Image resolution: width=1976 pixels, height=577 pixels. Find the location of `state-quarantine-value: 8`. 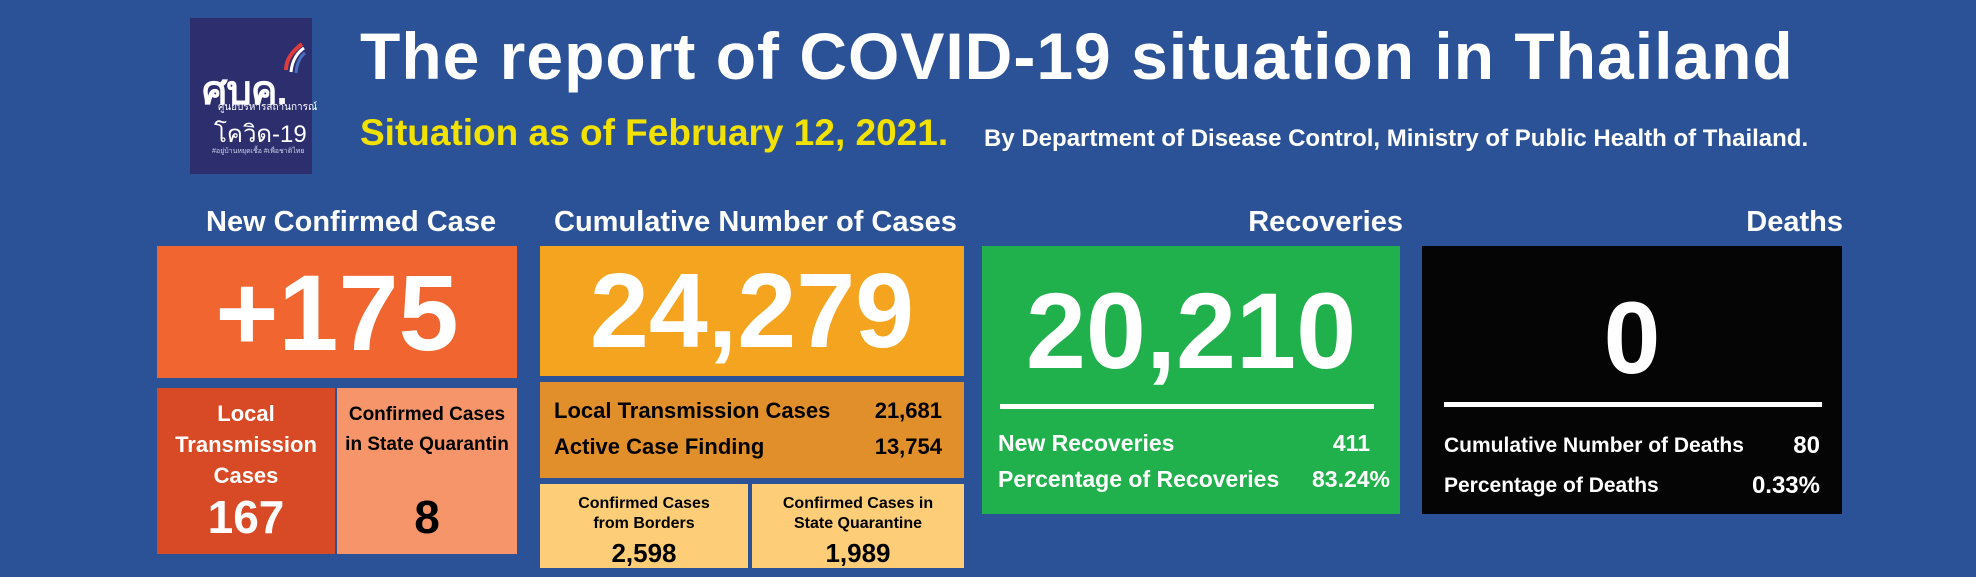

state-quarantine-value: 8 is located at coordinates (427, 517).